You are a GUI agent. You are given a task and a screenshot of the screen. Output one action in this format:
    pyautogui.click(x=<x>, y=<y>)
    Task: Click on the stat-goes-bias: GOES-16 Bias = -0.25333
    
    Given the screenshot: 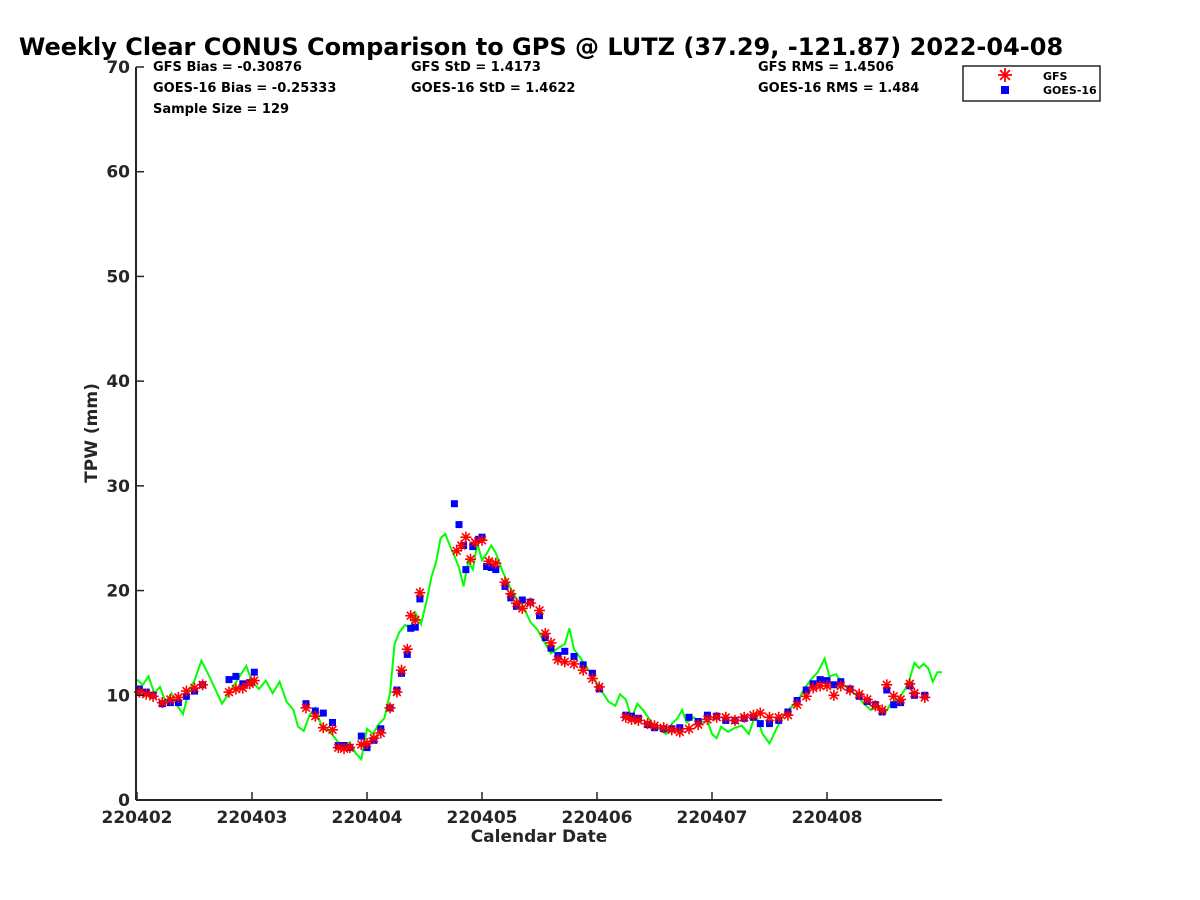 What is the action you would take?
    pyautogui.click(x=244, y=88)
    